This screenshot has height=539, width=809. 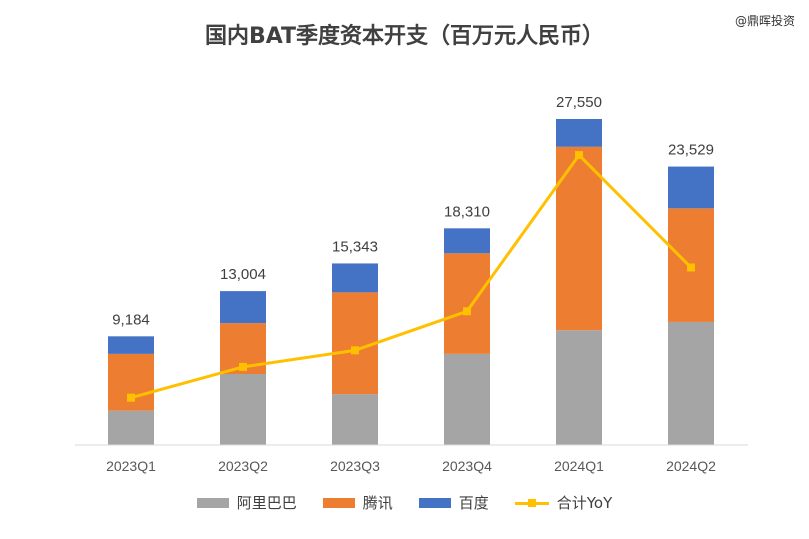 I want to click on legend-item-baidu: 百度, so click(x=453, y=502).